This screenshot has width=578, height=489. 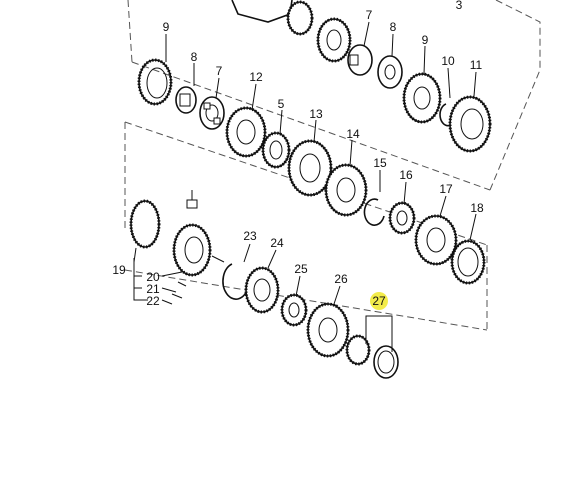 I want to click on part-18-synchro-ring, so click(x=468, y=262).